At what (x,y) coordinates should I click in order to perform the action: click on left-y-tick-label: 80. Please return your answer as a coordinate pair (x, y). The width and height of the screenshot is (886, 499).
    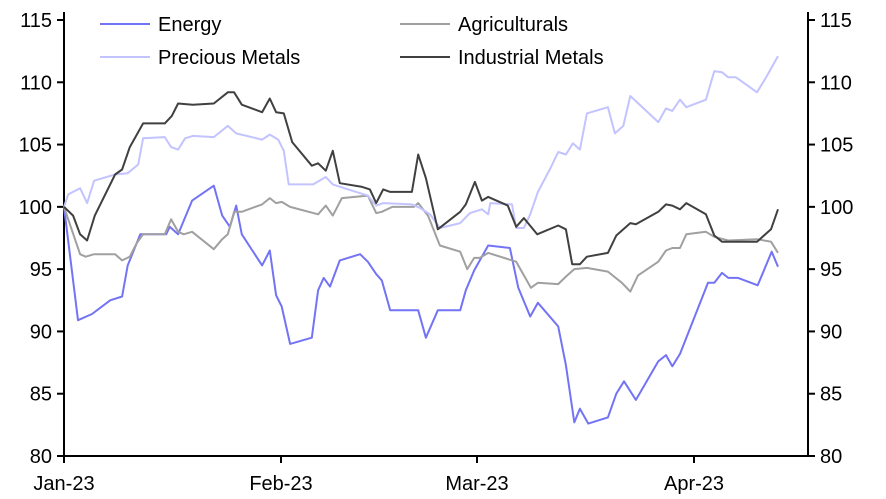
    Looking at the image, I should click on (41, 457).